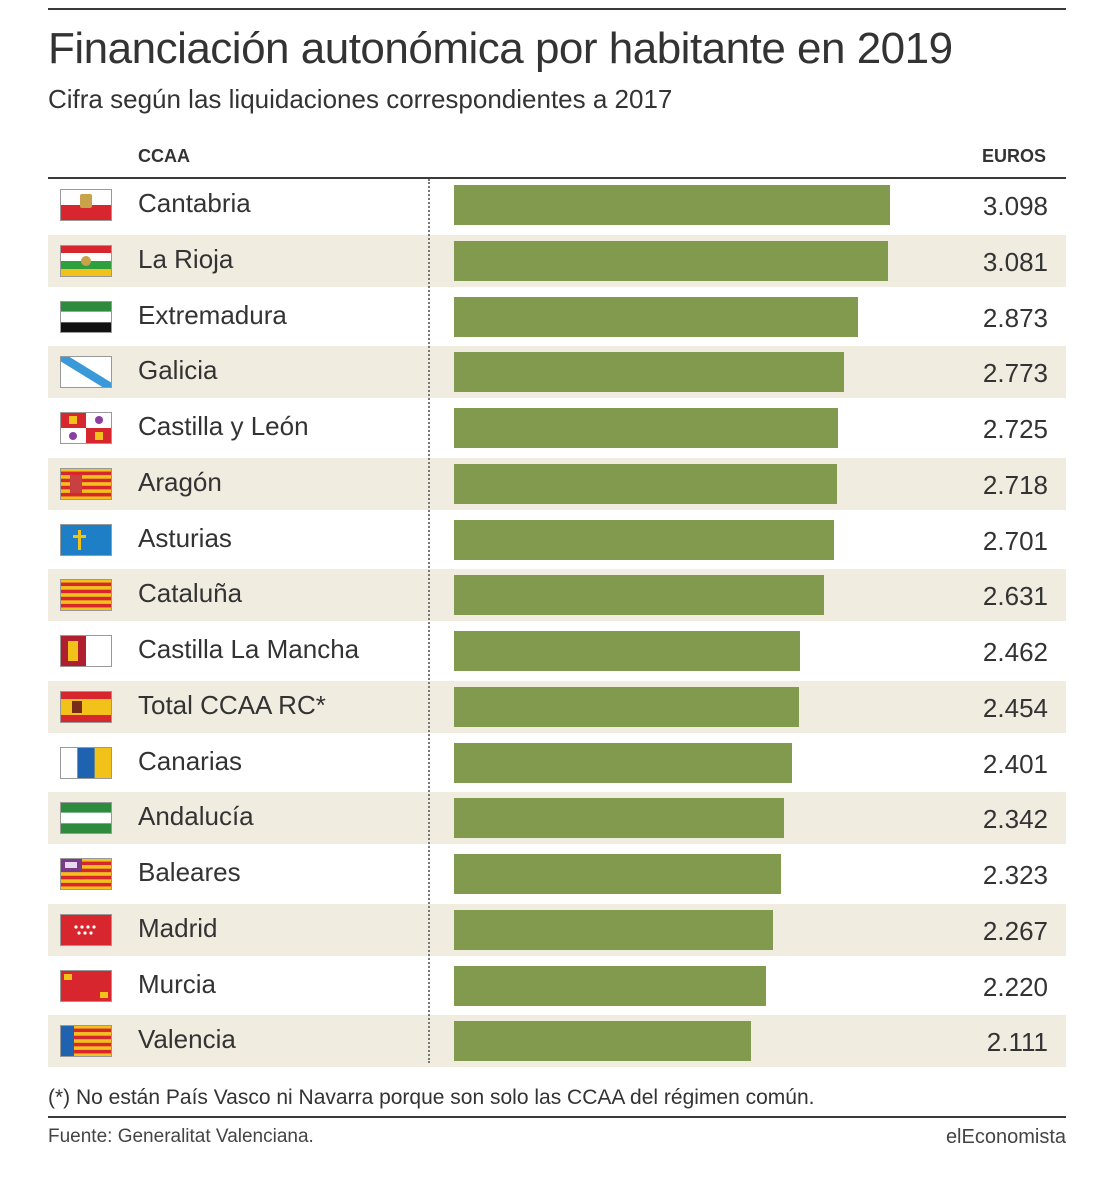  What do you see at coordinates (178, 370) in the screenshot?
I see `category-label: Galicia` at bounding box center [178, 370].